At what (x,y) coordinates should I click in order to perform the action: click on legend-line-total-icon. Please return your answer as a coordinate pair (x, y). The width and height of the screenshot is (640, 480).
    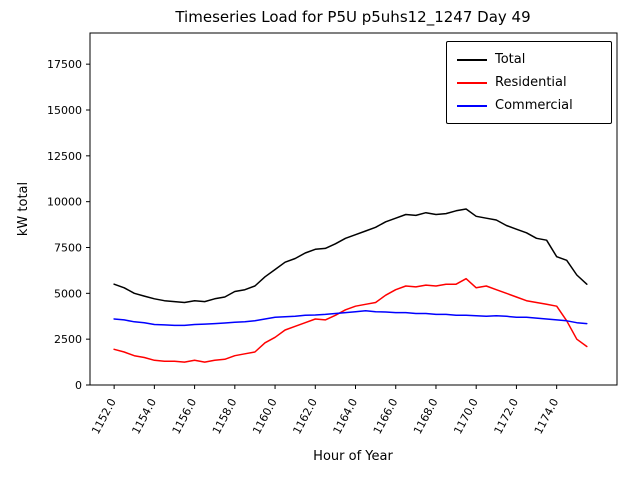
    Looking at the image, I should click on (472, 59).